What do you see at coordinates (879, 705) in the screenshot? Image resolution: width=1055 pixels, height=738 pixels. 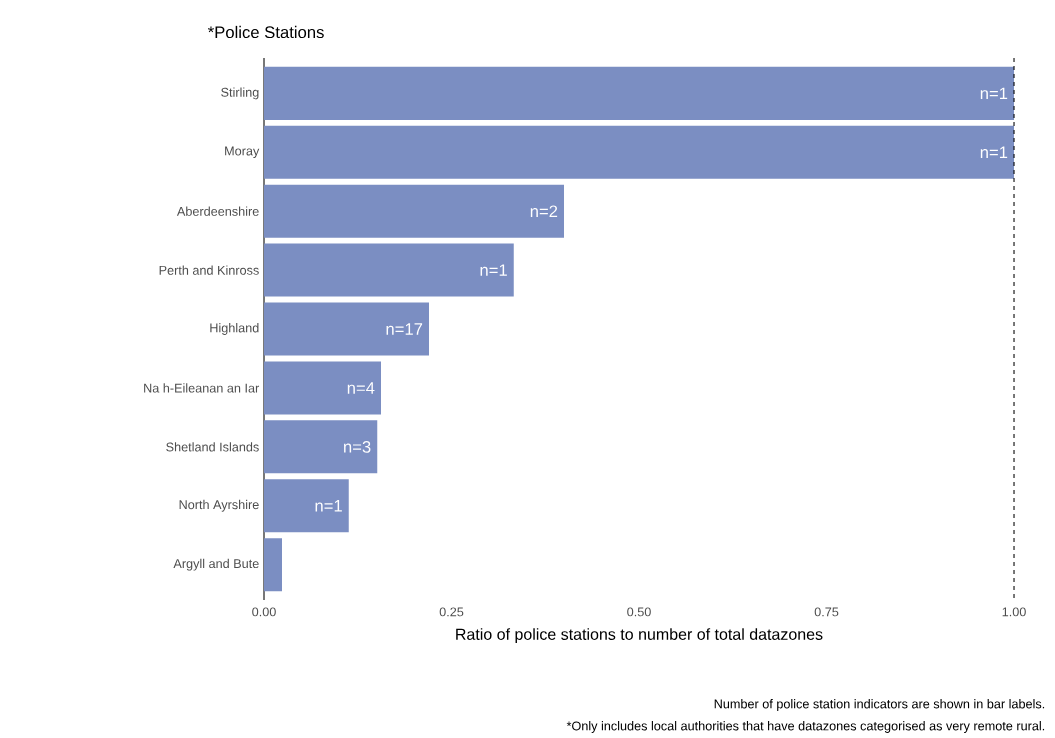 I see `text: Number of police station indicators are shown in bar labels.` at bounding box center [879, 705].